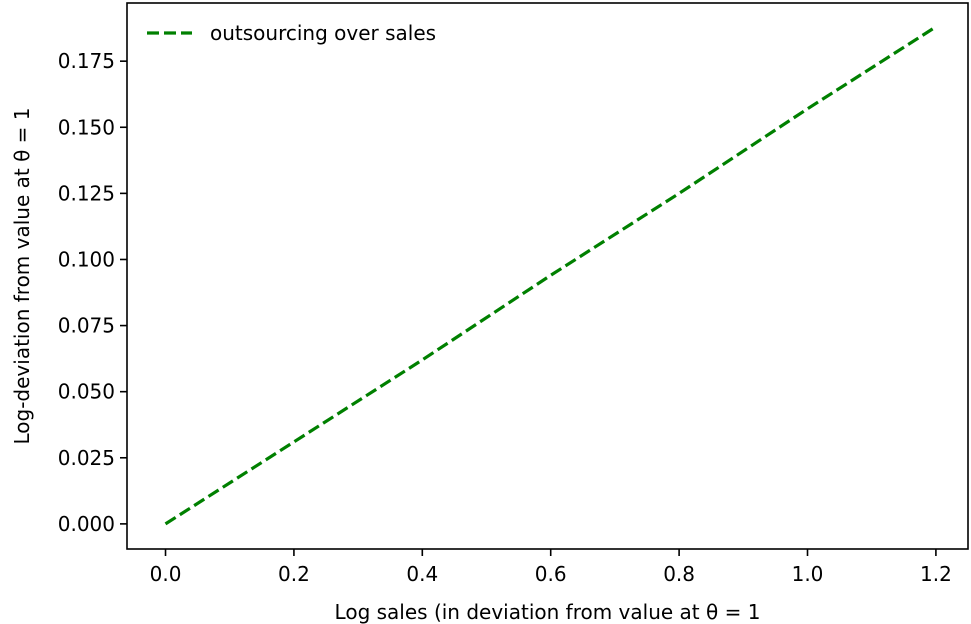  What do you see at coordinates (86, 259) in the screenshot?
I see `y-tick-label: 0.100` at bounding box center [86, 259].